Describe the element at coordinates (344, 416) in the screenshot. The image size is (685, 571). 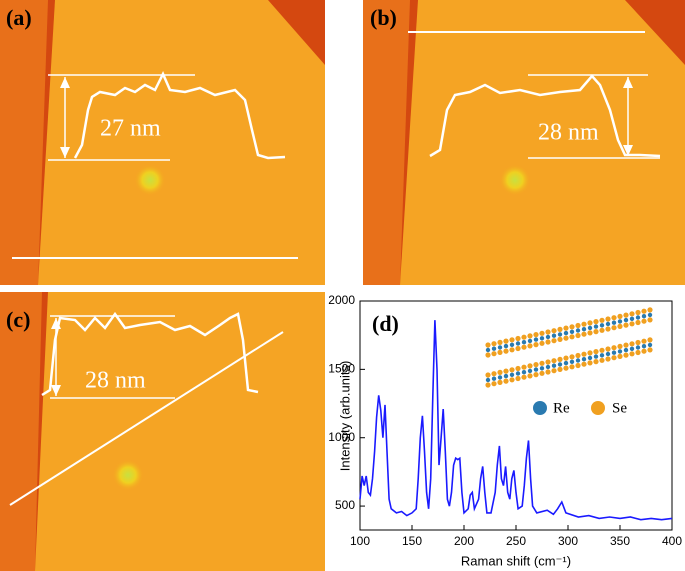
I see `y-axis-label: Intensity (arb.units)` at that location.